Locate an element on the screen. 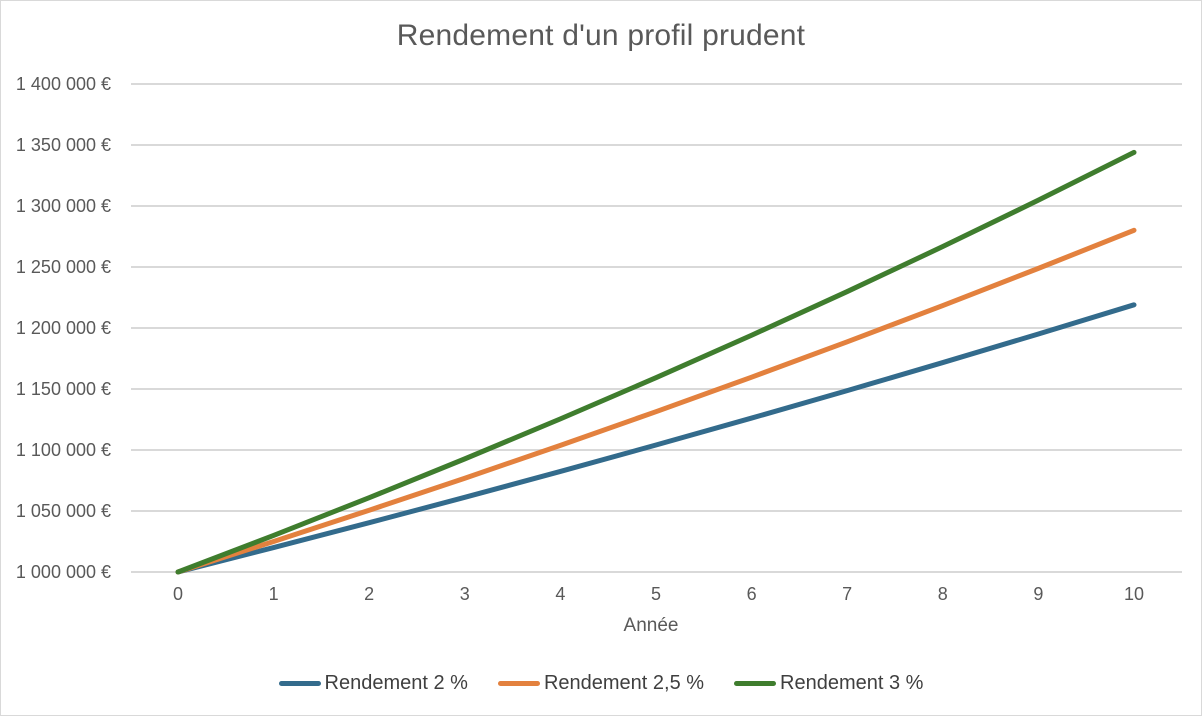  legend-label: Rendement 3 % is located at coordinates (852, 683).